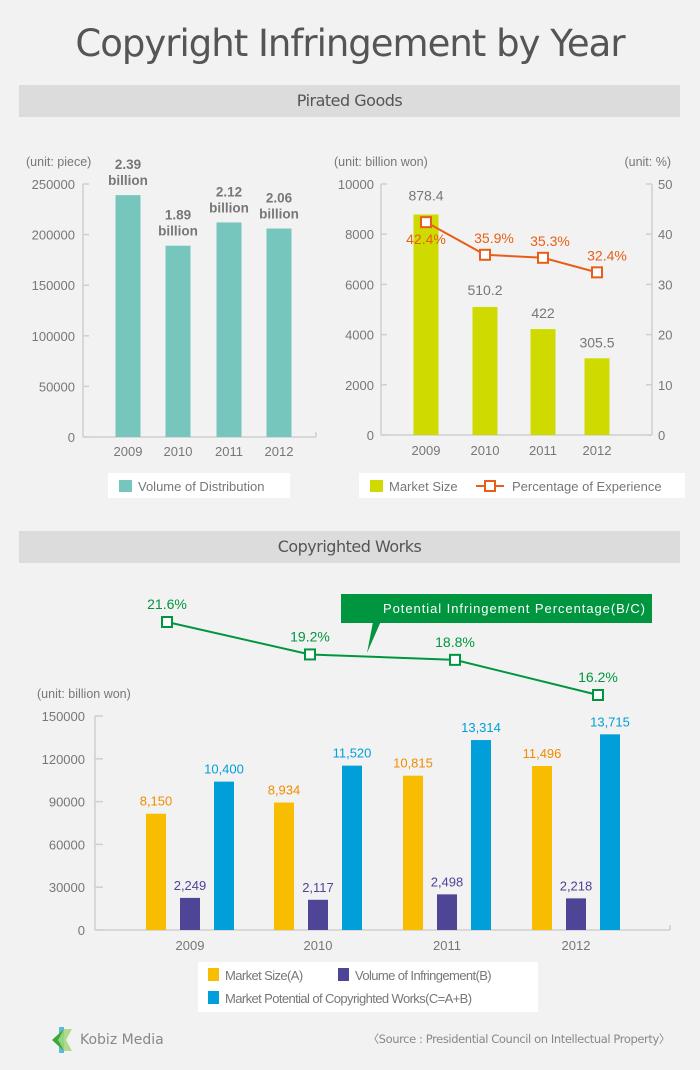 The width and height of the screenshot is (700, 1070). What do you see at coordinates (455, 659) in the screenshot?
I see `marker-potential-2011` at bounding box center [455, 659].